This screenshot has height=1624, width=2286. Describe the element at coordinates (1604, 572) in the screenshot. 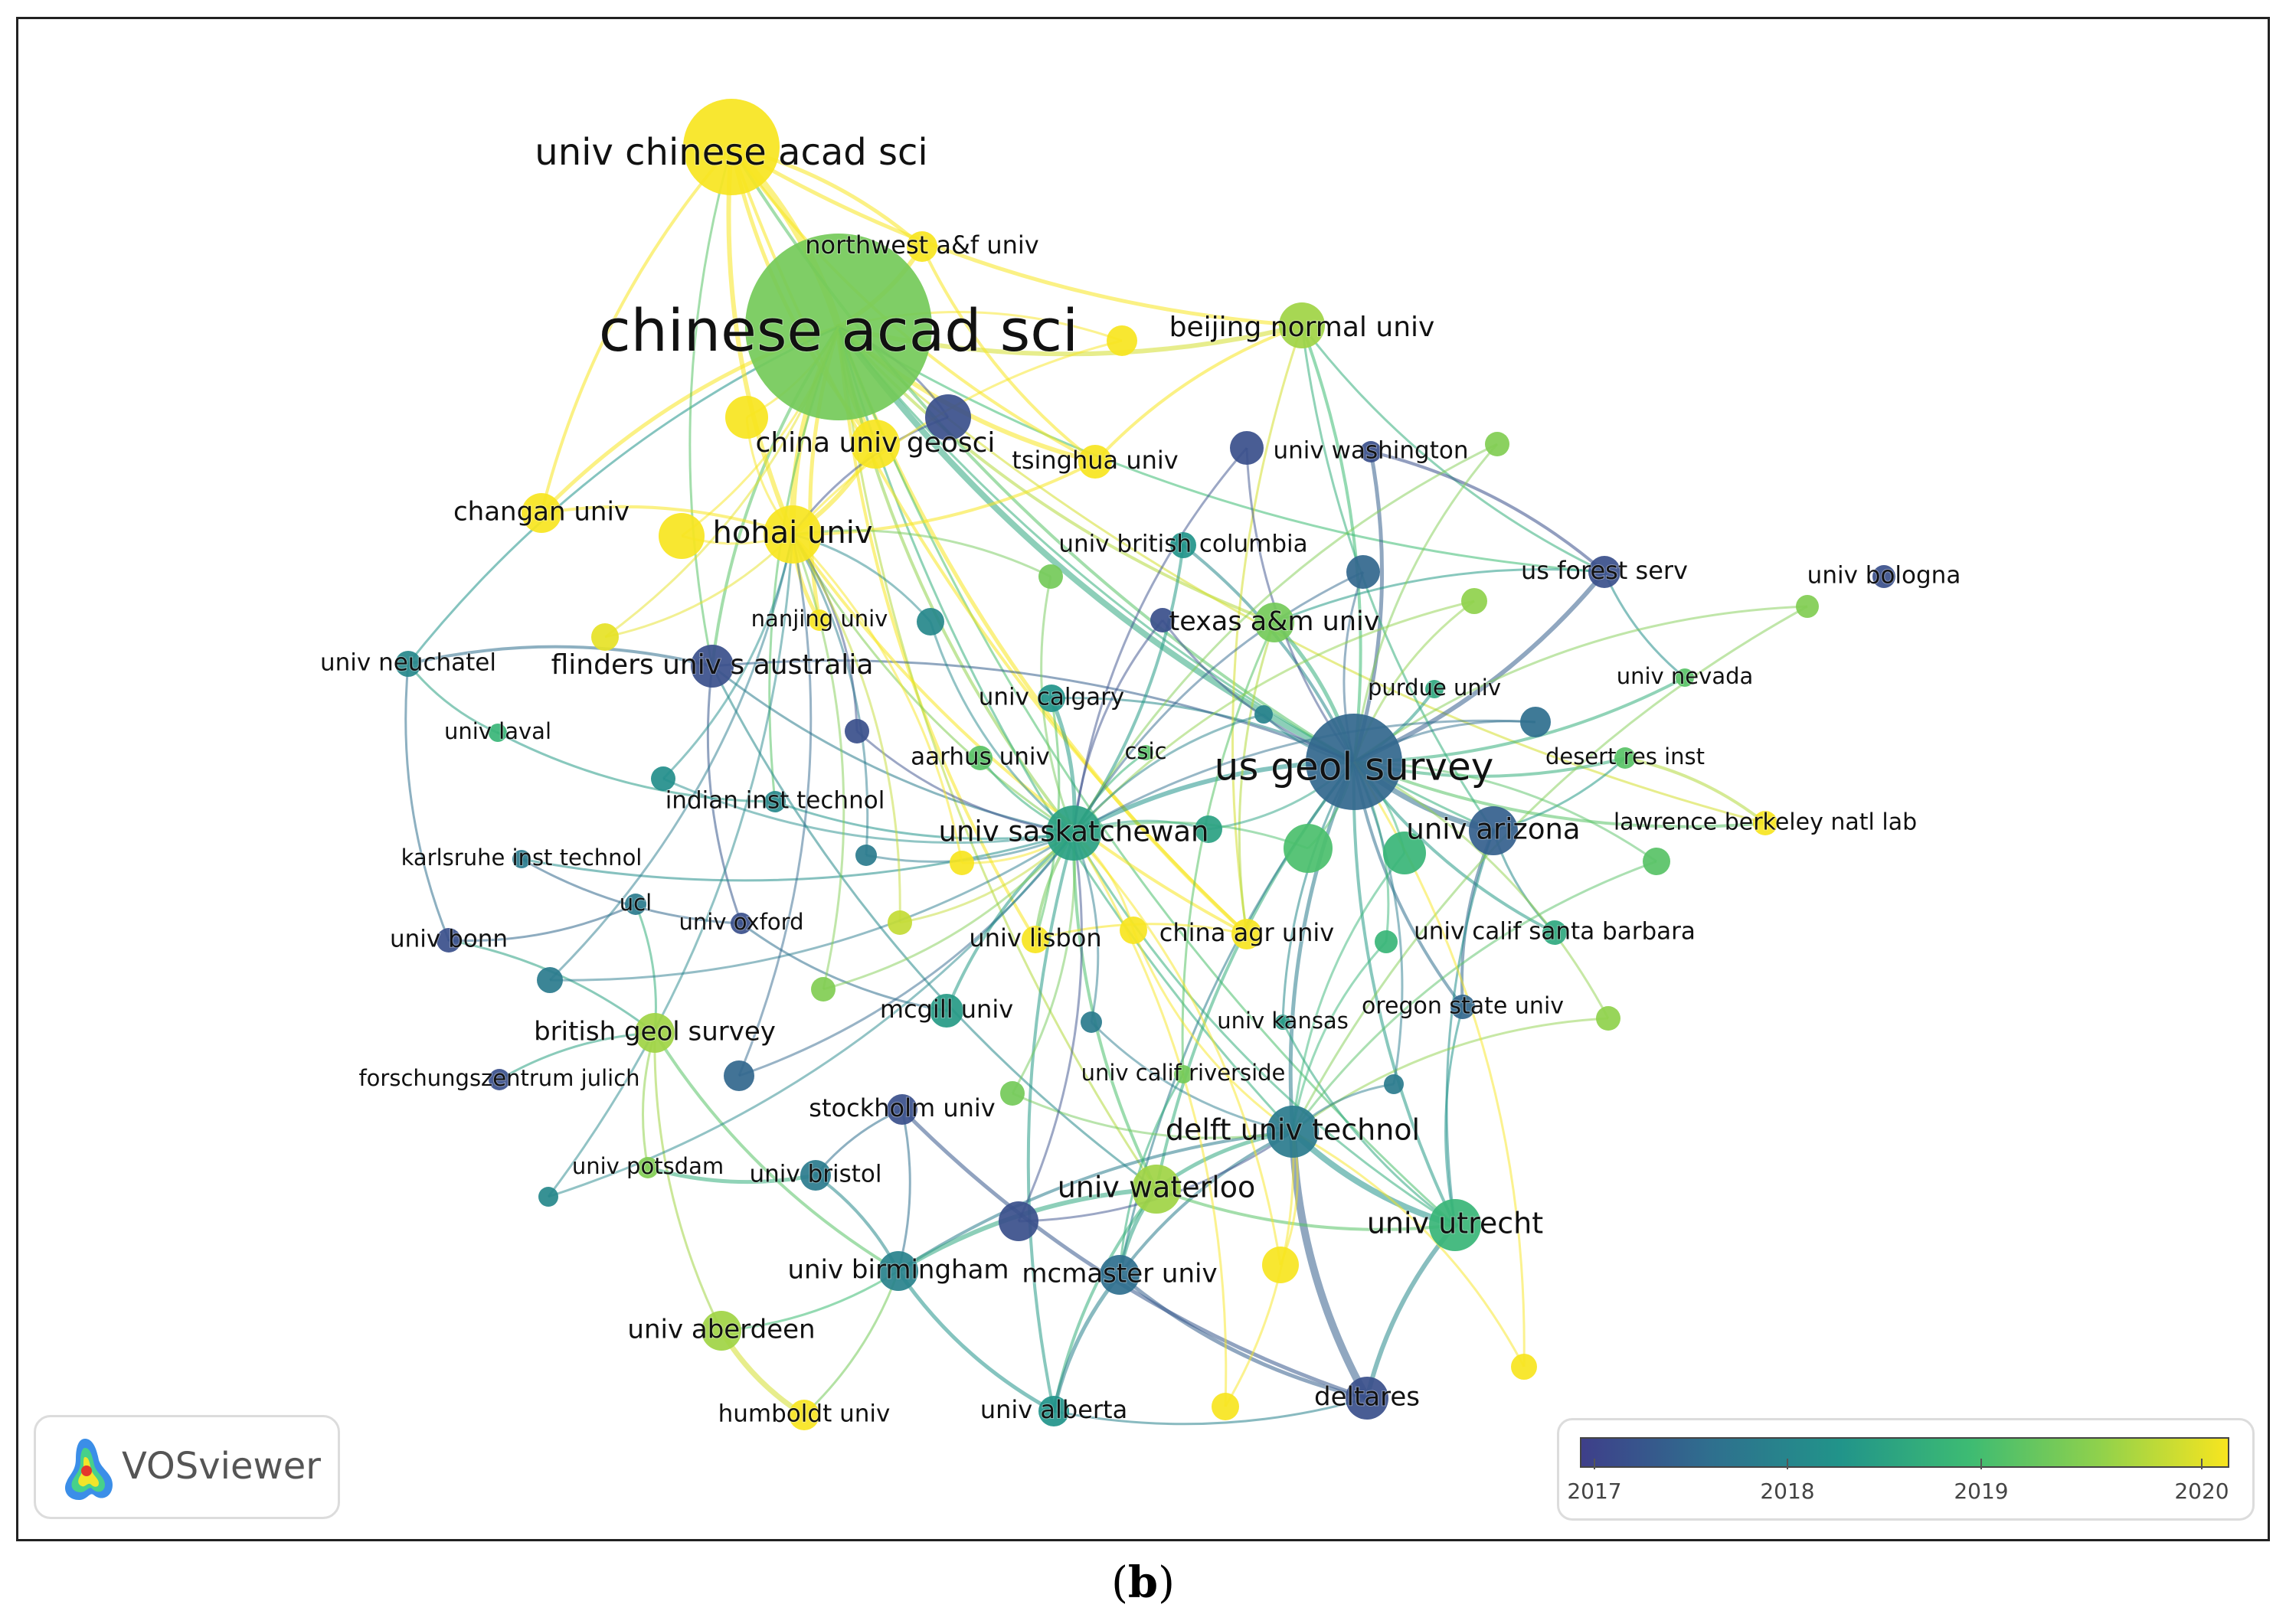

I see `node-us-forest-serv` at that location.